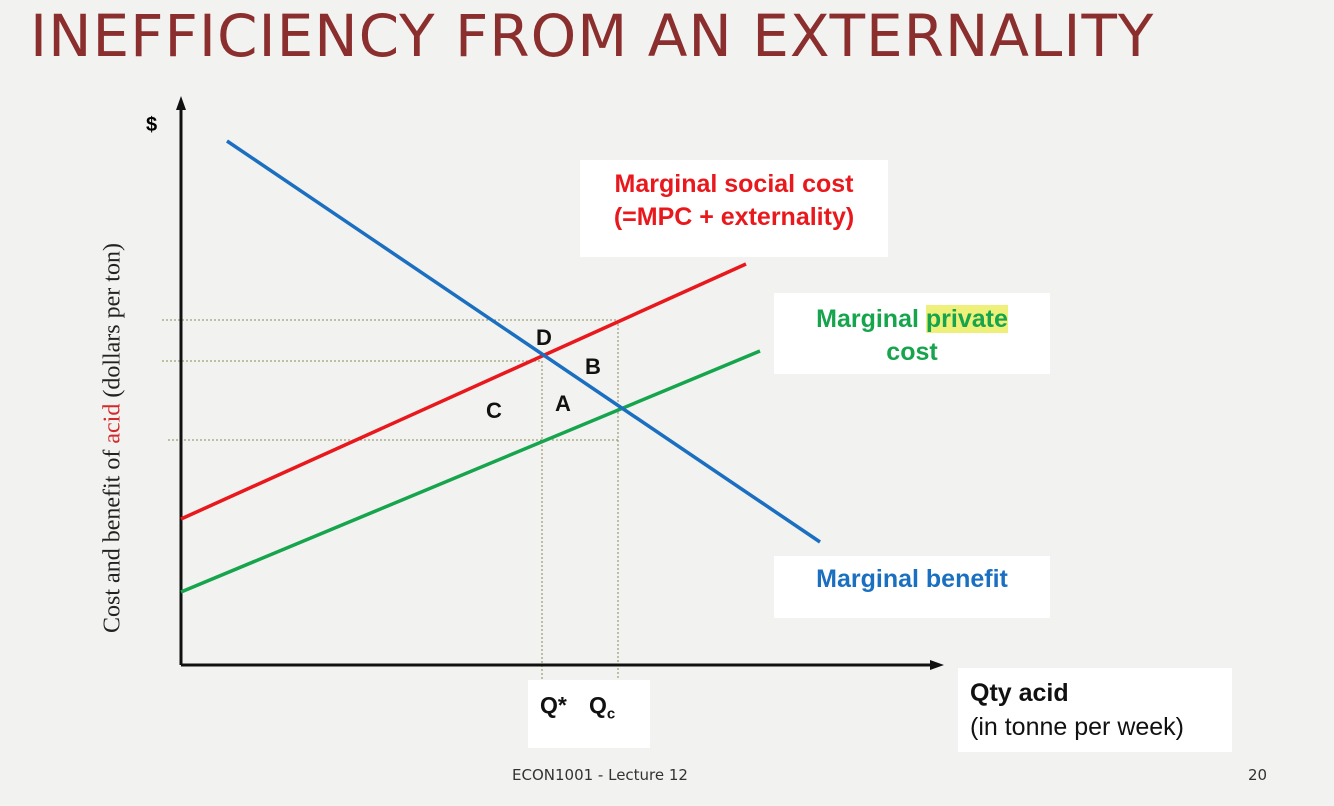 The height and width of the screenshot is (806, 1334). What do you see at coordinates (470, 471) in the screenshot?
I see `marginal-private-cost-curve` at bounding box center [470, 471].